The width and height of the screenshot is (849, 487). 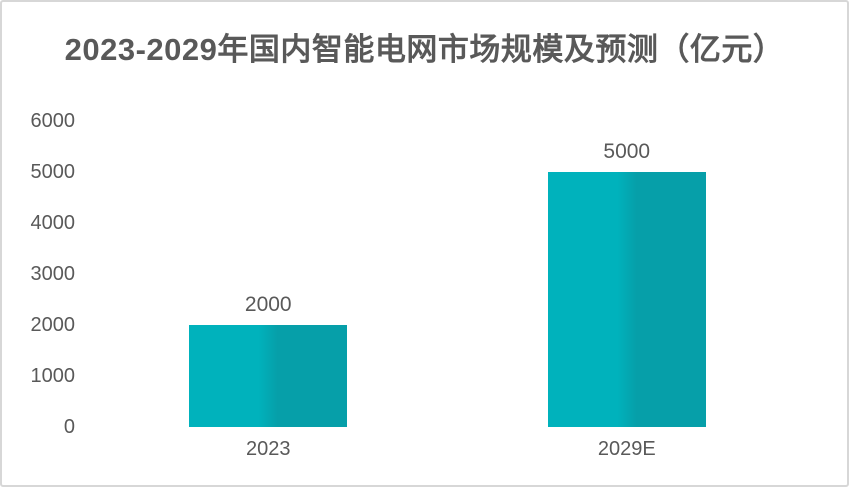 What do you see at coordinates (424, 49) in the screenshot?
I see `chart-title: 2023-2029年国内智能电网市场规模及预测（亿元）` at bounding box center [424, 49].